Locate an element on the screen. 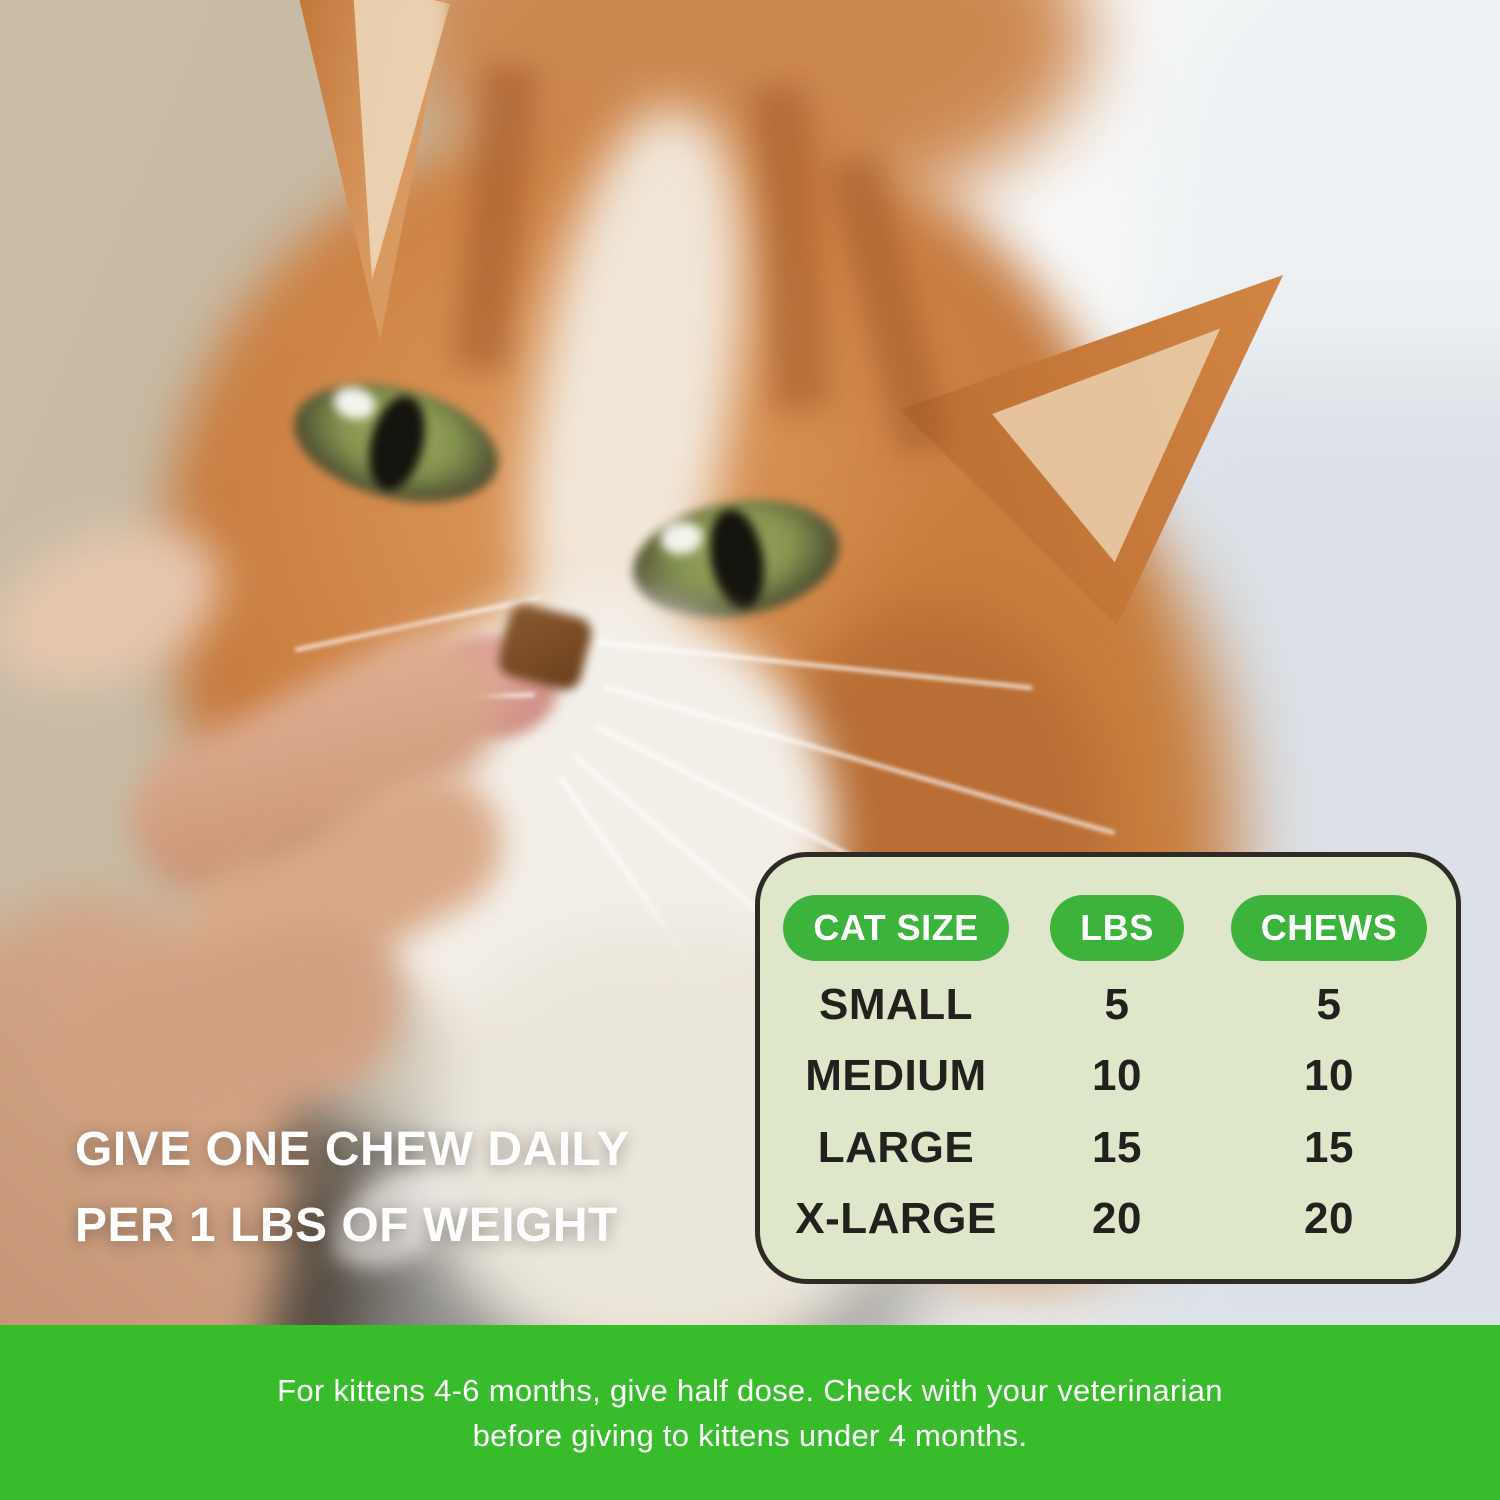  table-header-lbs: LBS is located at coordinates (1117, 928).